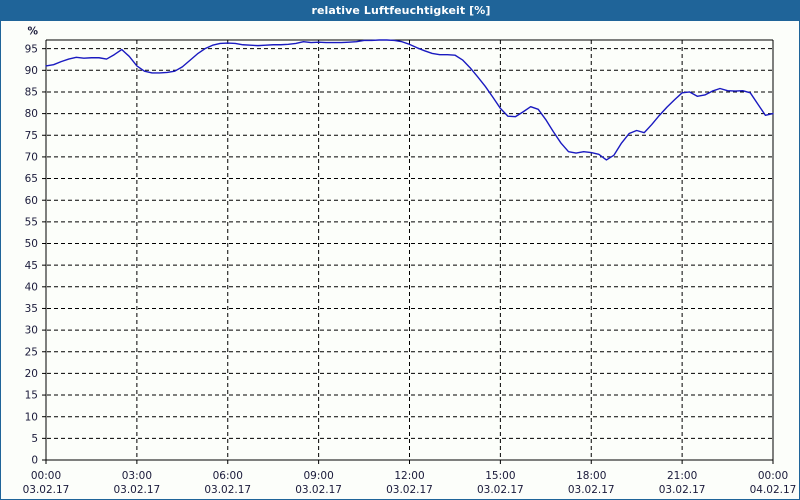 The height and width of the screenshot is (500, 800). What do you see at coordinates (31, 158) in the screenshot?
I see `y-tick-label: 70` at bounding box center [31, 158].